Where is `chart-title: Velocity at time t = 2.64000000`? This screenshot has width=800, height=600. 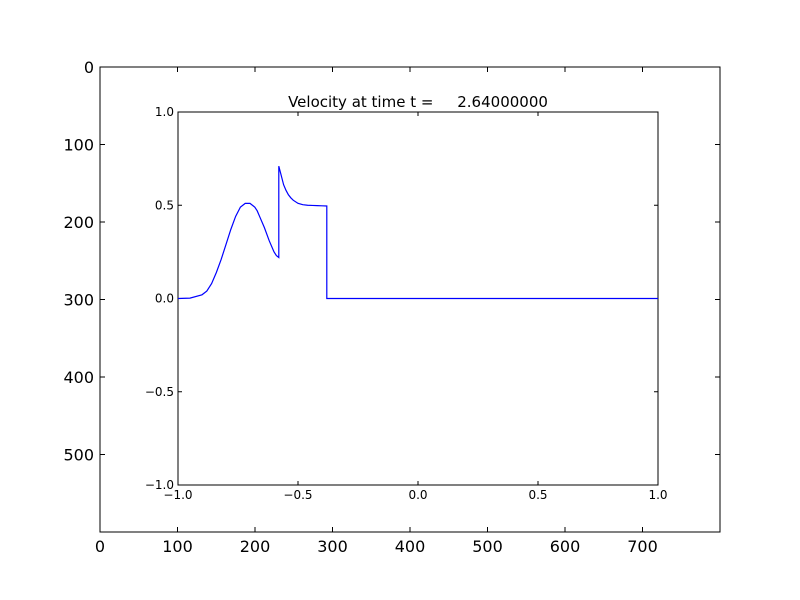
chart-title: Velocity at time t = 2.64000000 is located at coordinates (418, 102).